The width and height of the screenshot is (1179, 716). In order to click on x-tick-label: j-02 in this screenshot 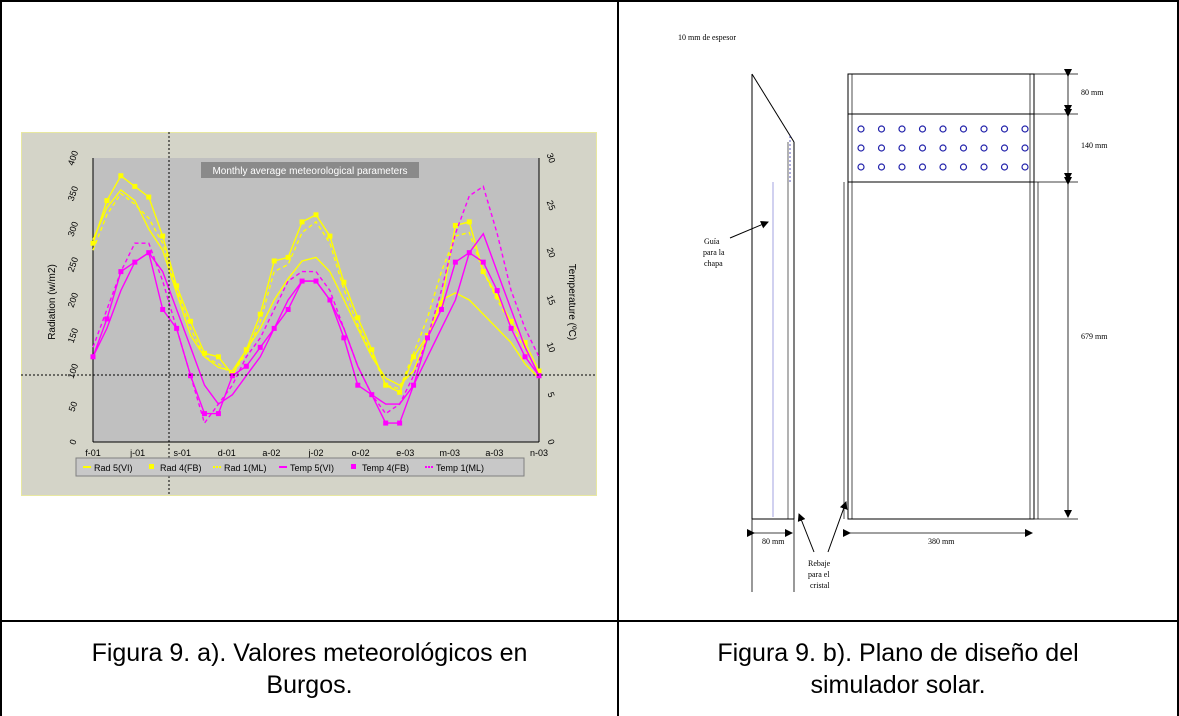, I will do `click(315, 453)`.